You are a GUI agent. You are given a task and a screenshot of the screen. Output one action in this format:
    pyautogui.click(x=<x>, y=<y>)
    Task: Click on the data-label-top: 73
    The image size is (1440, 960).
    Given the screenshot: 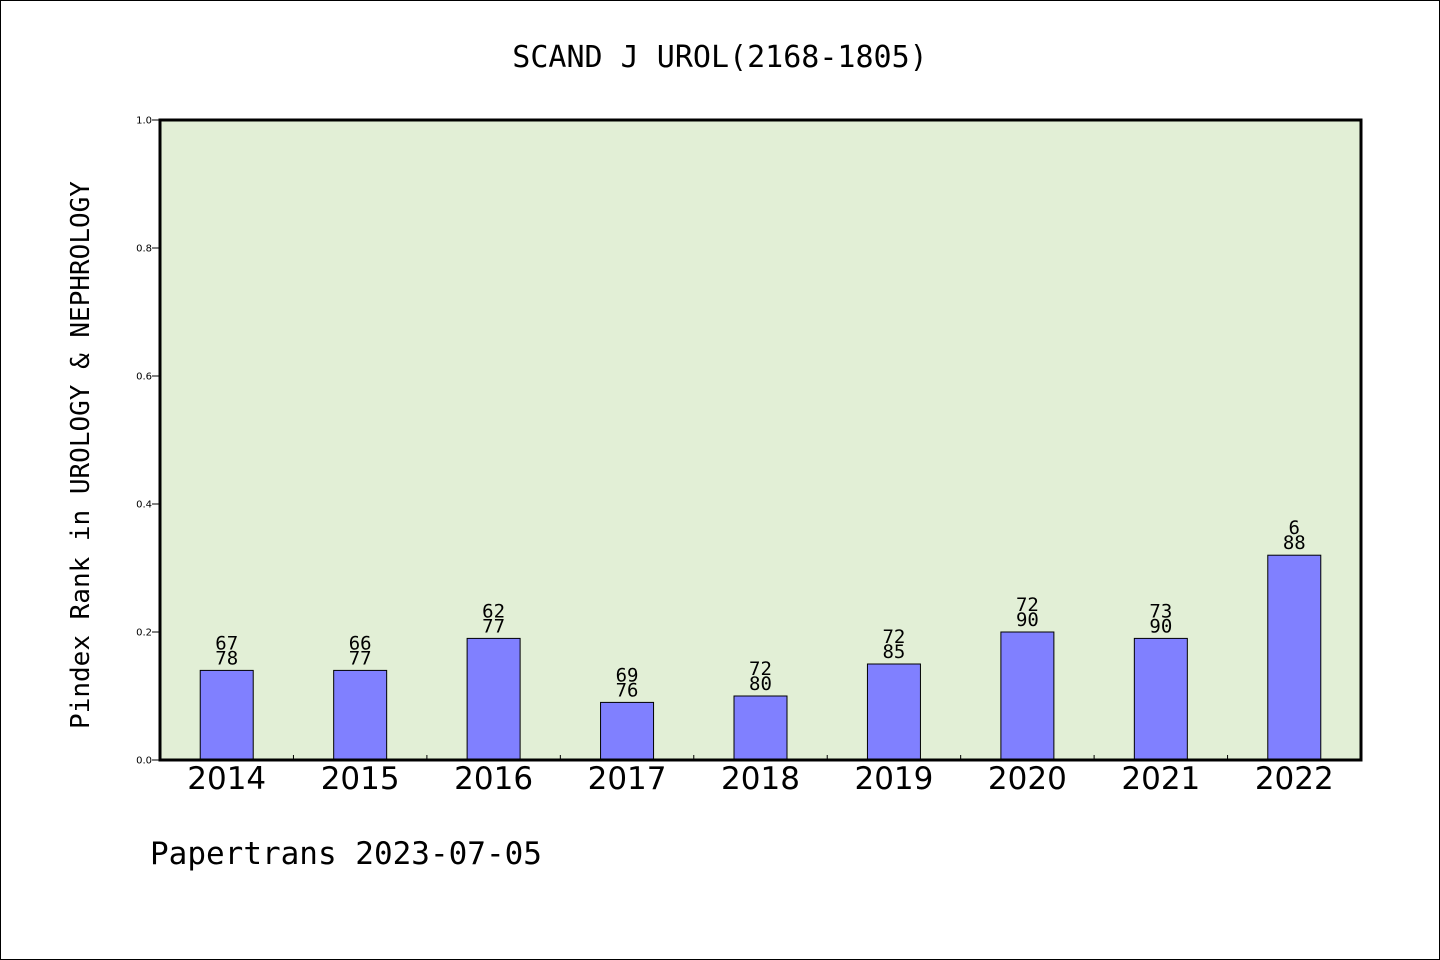 What is the action you would take?
    pyautogui.click(x=1160, y=611)
    